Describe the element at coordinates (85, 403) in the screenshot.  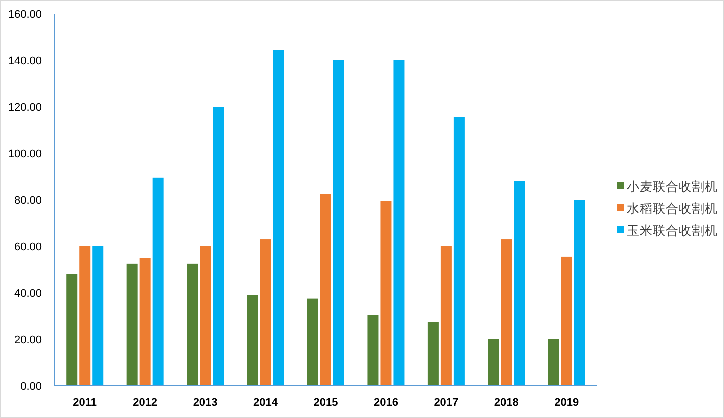
I see `x-tick-label: 2011` at that location.